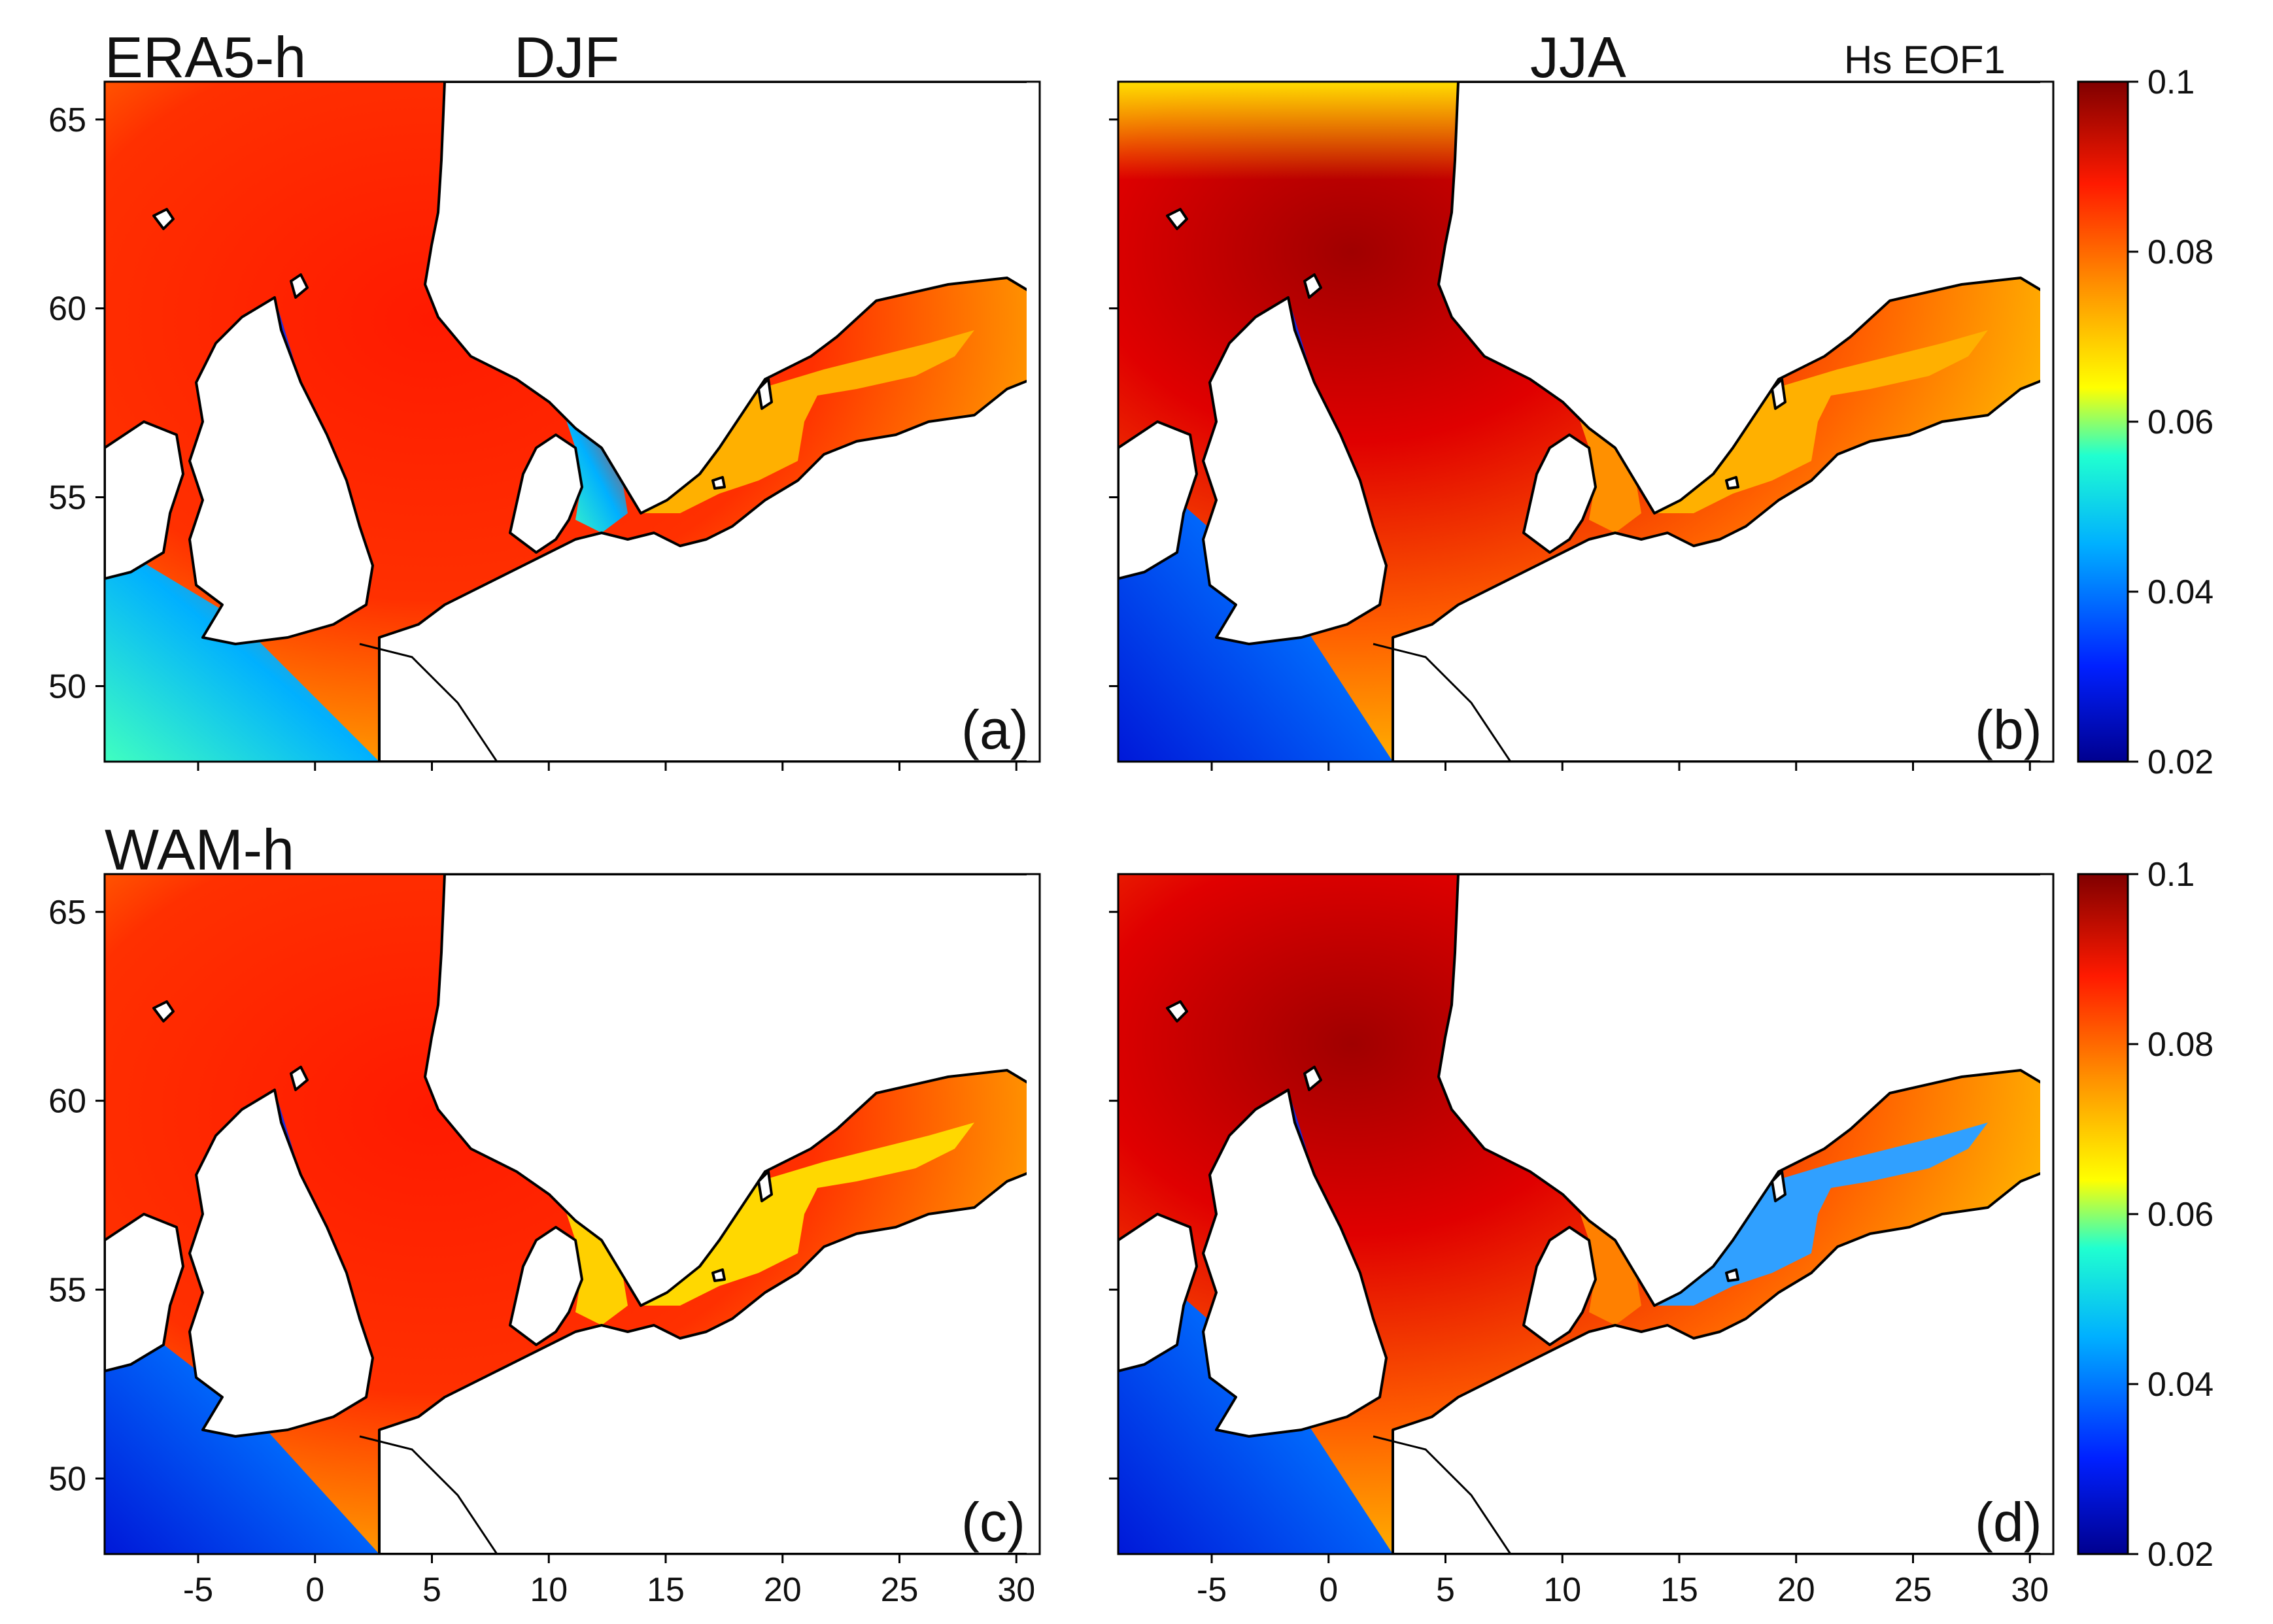 Image resolution: width=2273 pixels, height=1624 pixels. What do you see at coordinates (995, 729) in the screenshot?
I see `panel-label-a: (a)` at bounding box center [995, 729].